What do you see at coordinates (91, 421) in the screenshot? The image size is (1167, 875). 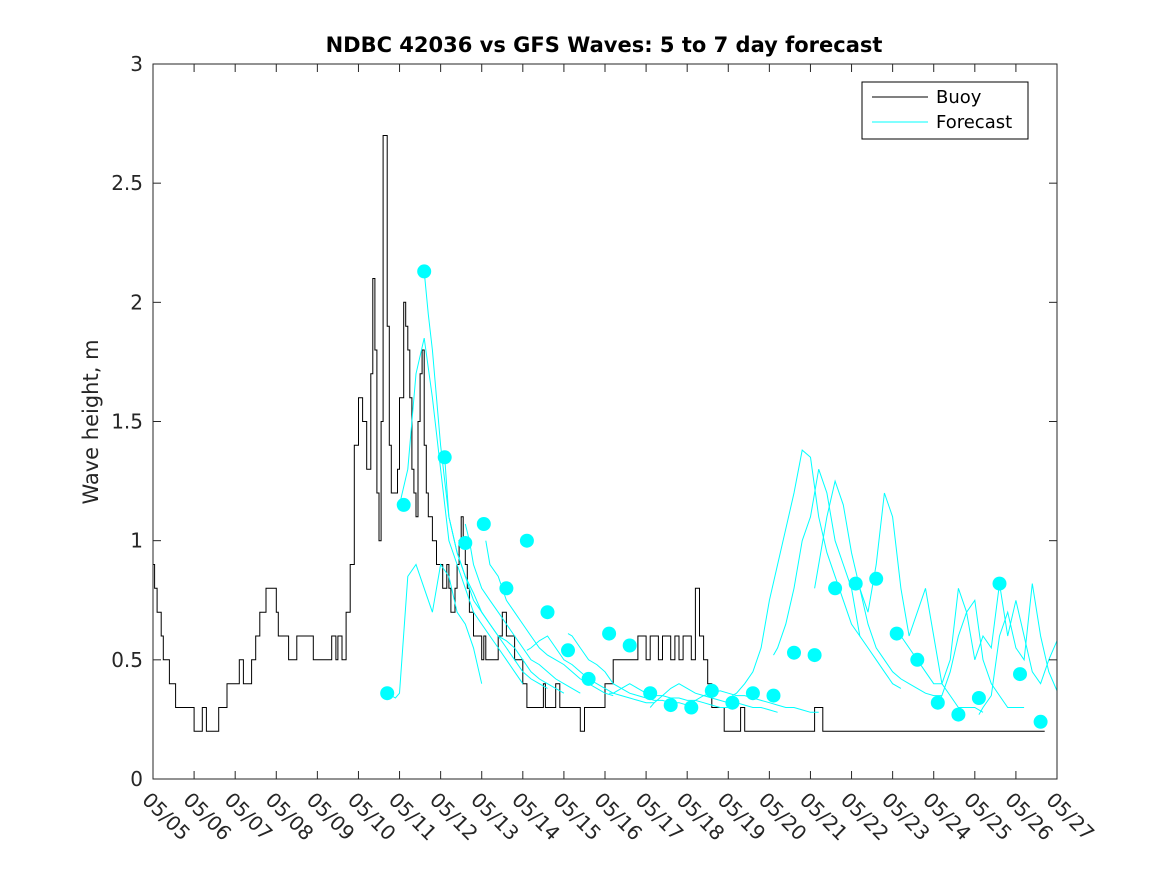 I see `y-axis-label: Wave height, m` at bounding box center [91, 421].